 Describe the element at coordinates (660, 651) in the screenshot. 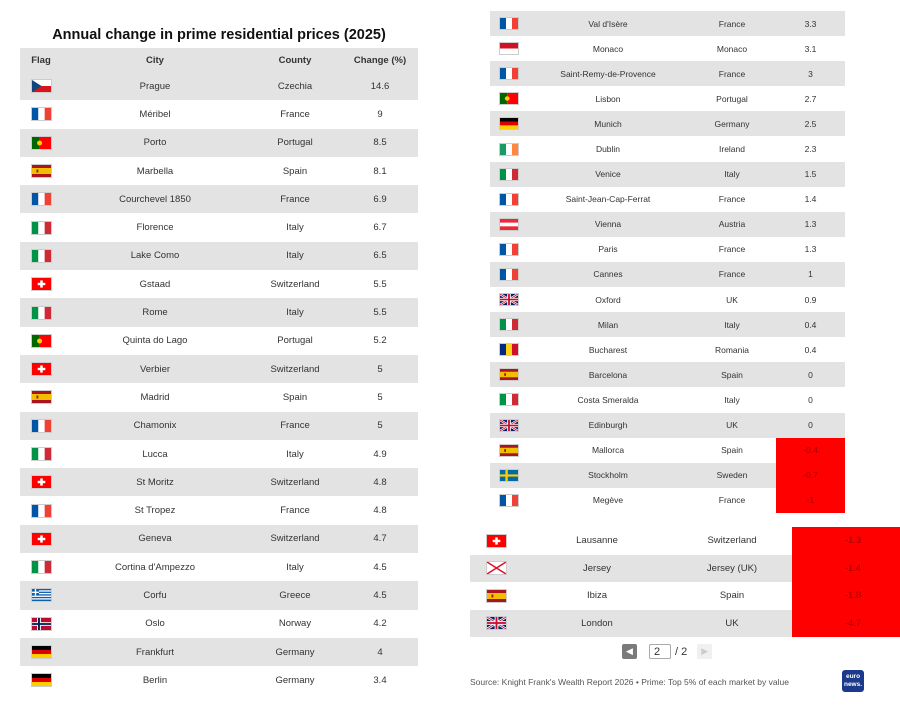

I see `page-number-input: 2` at that location.